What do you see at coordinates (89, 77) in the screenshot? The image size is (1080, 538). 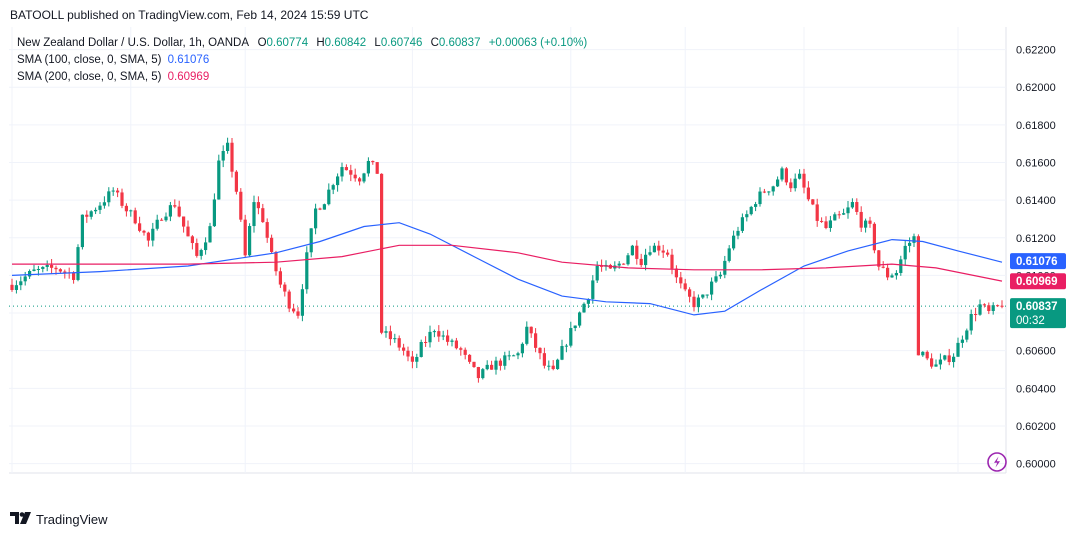 I see `sma200-label: SMA (200, close, 0, SMA, 5)` at bounding box center [89, 77].